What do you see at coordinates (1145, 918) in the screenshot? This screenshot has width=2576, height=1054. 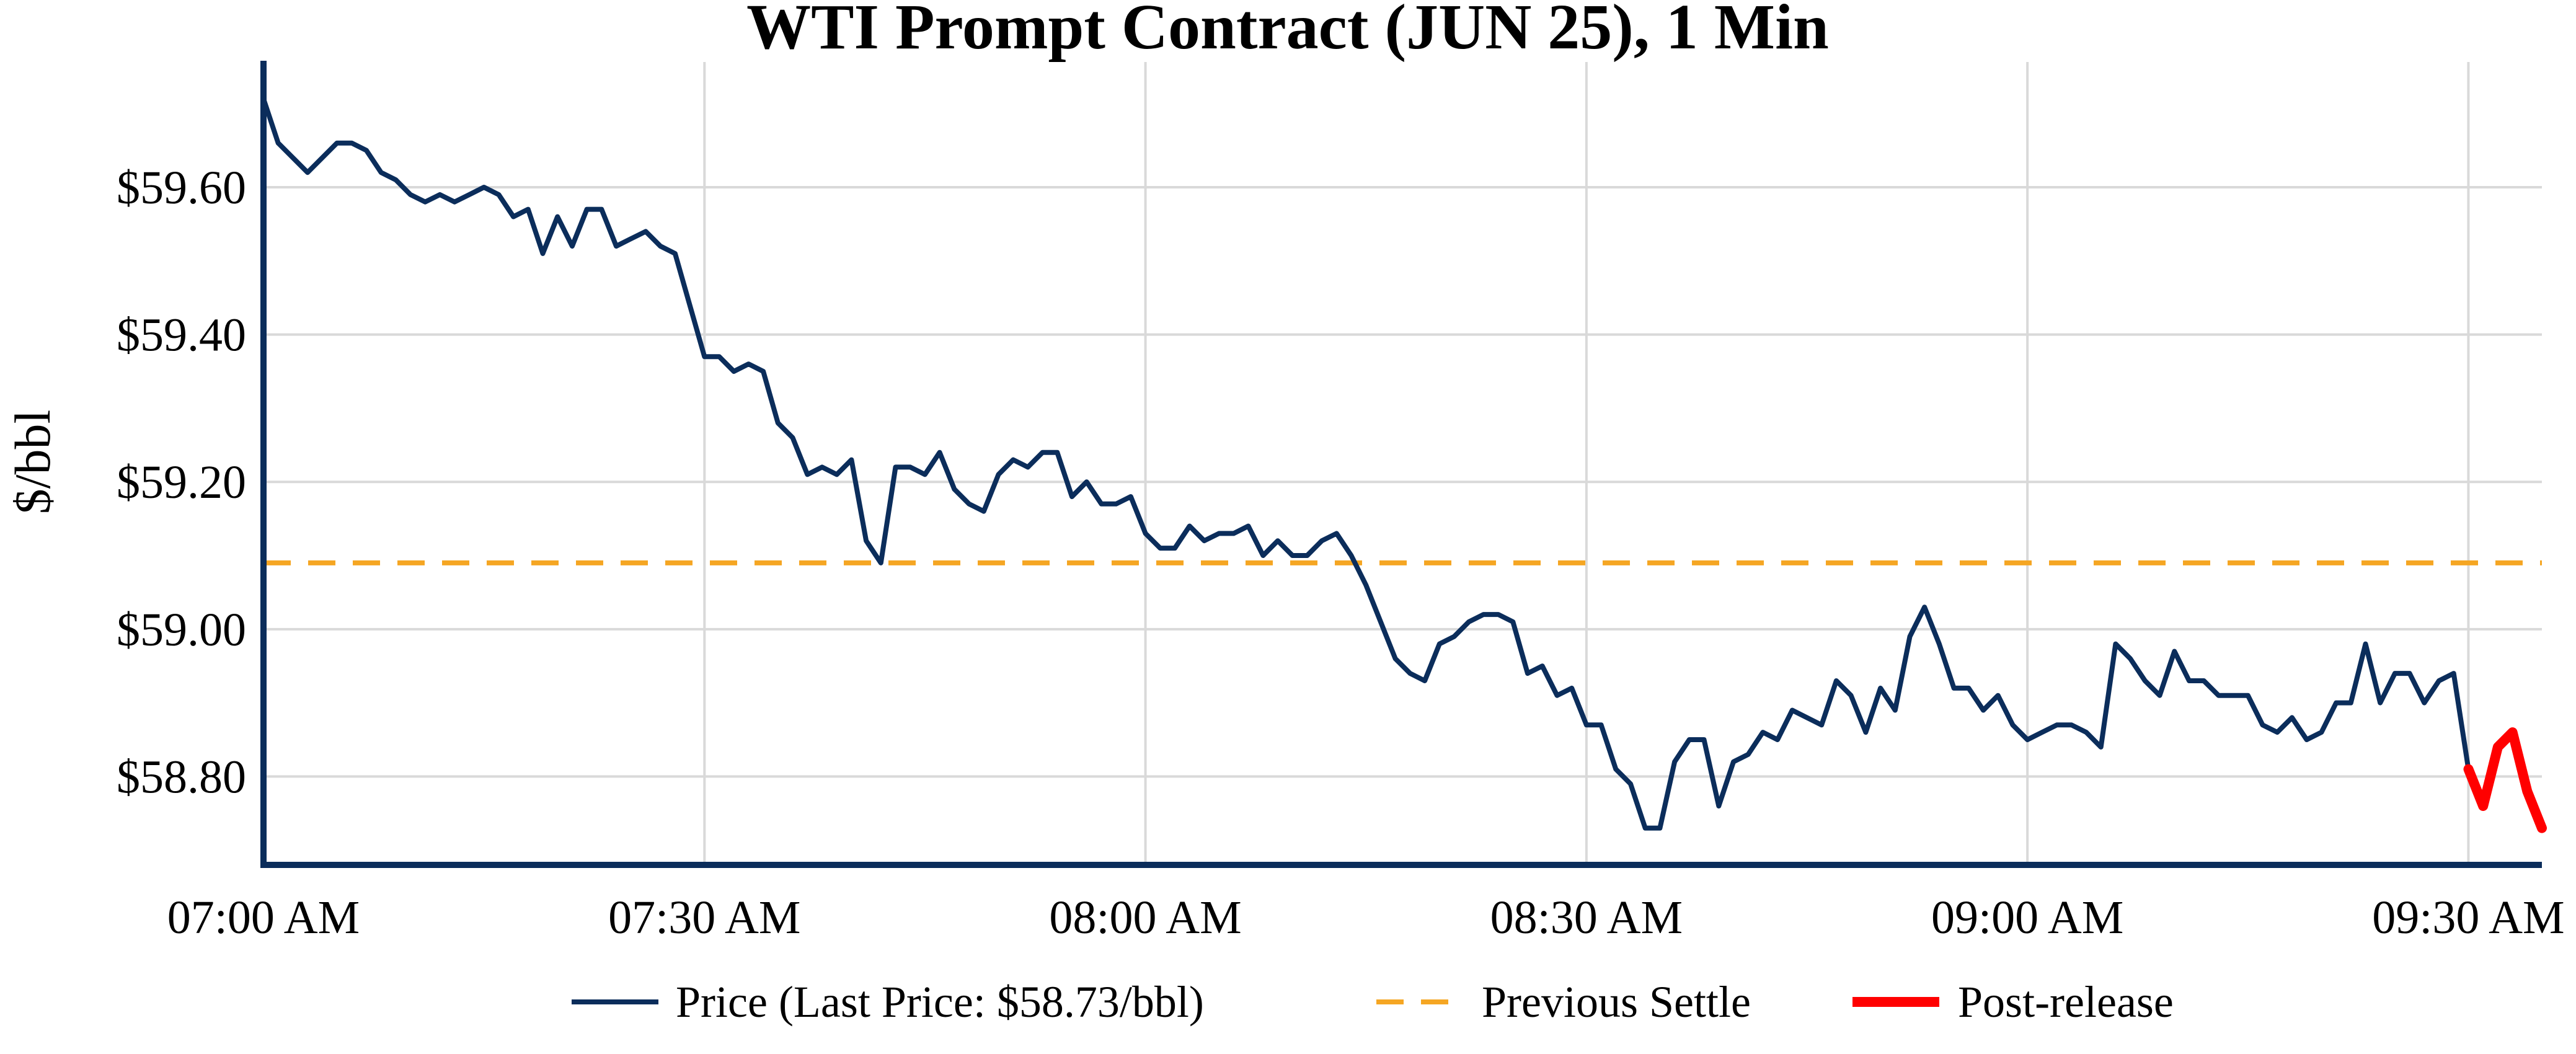 I see `x-tick-label: 08:00 AM` at bounding box center [1145, 918].